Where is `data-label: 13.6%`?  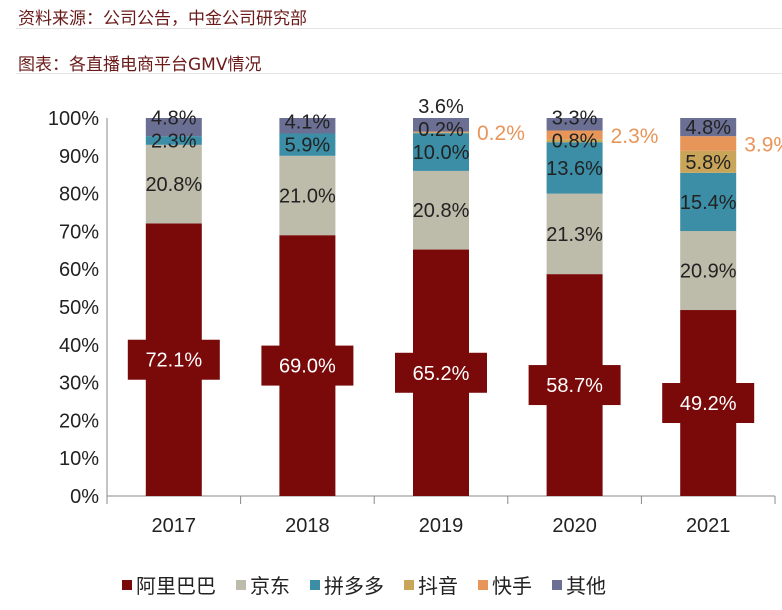 data-label: 13.6% is located at coordinates (574, 169).